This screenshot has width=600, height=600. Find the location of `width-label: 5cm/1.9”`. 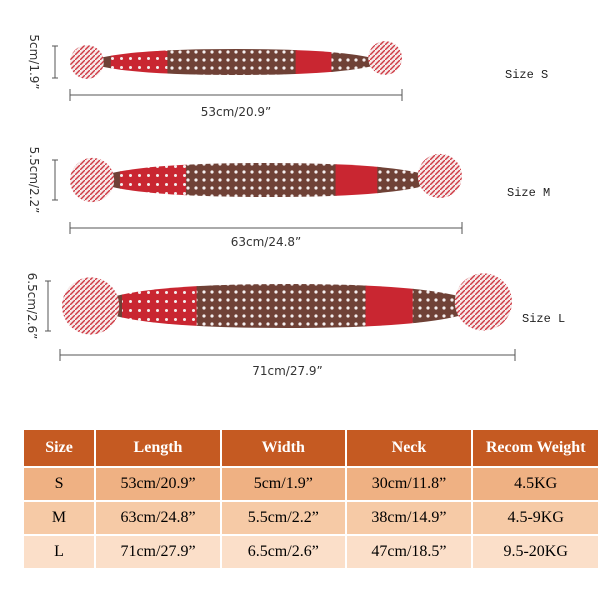

width-label: 5cm/1.9” is located at coordinates (34, 61).